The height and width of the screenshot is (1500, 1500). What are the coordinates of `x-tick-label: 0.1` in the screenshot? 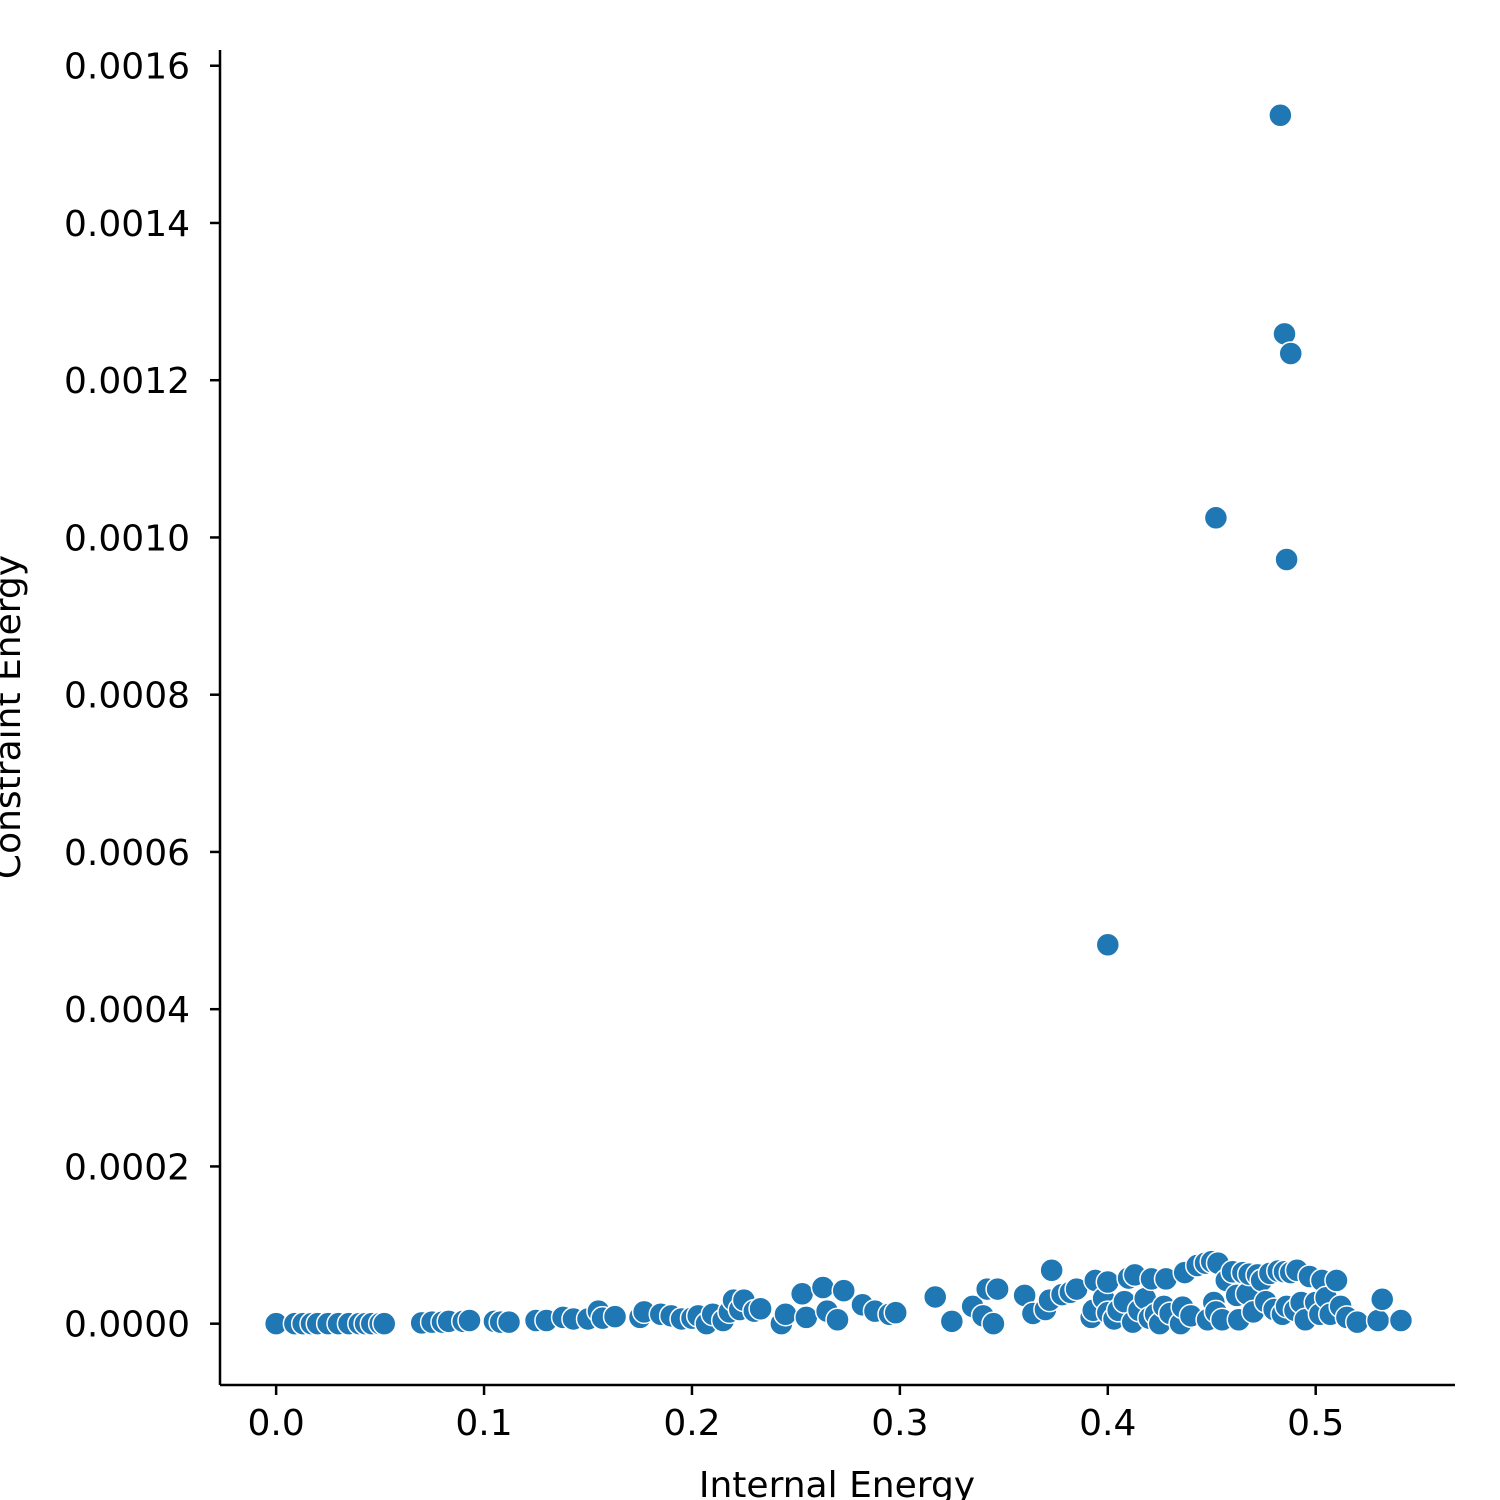 It's located at (483, 1423).